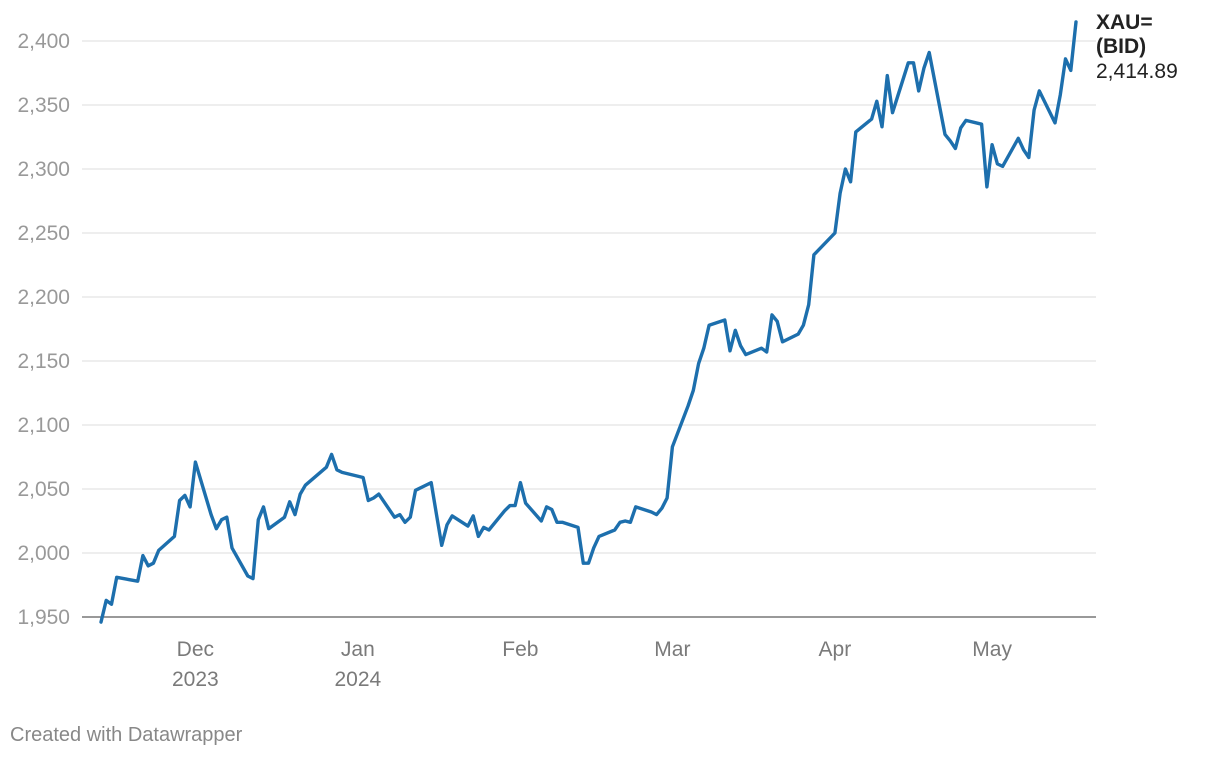 This screenshot has height=760, width=1220. Describe the element at coordinates (43, 489) in the screenshot. I see `y-tick-label: 2,050` at that location.